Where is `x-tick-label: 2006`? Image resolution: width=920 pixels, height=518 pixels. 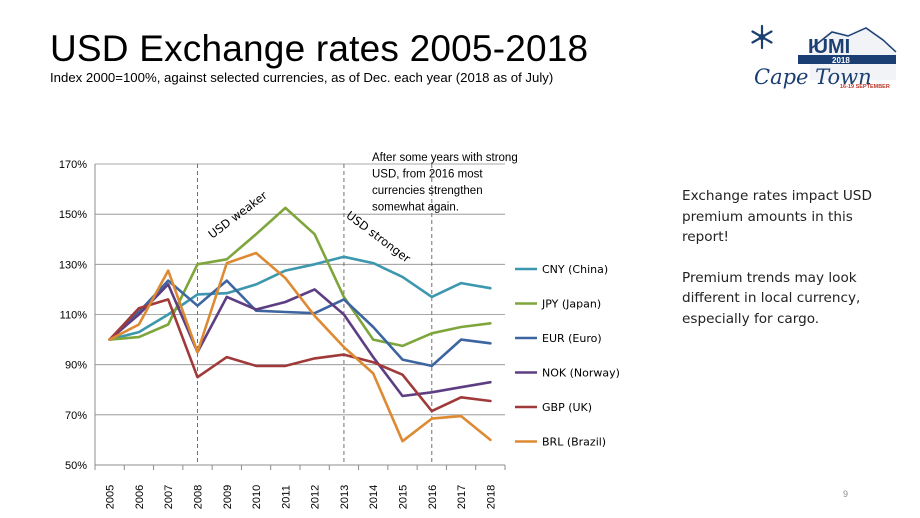 x-tick-label: 2006 is located at coordinates (140, 497).